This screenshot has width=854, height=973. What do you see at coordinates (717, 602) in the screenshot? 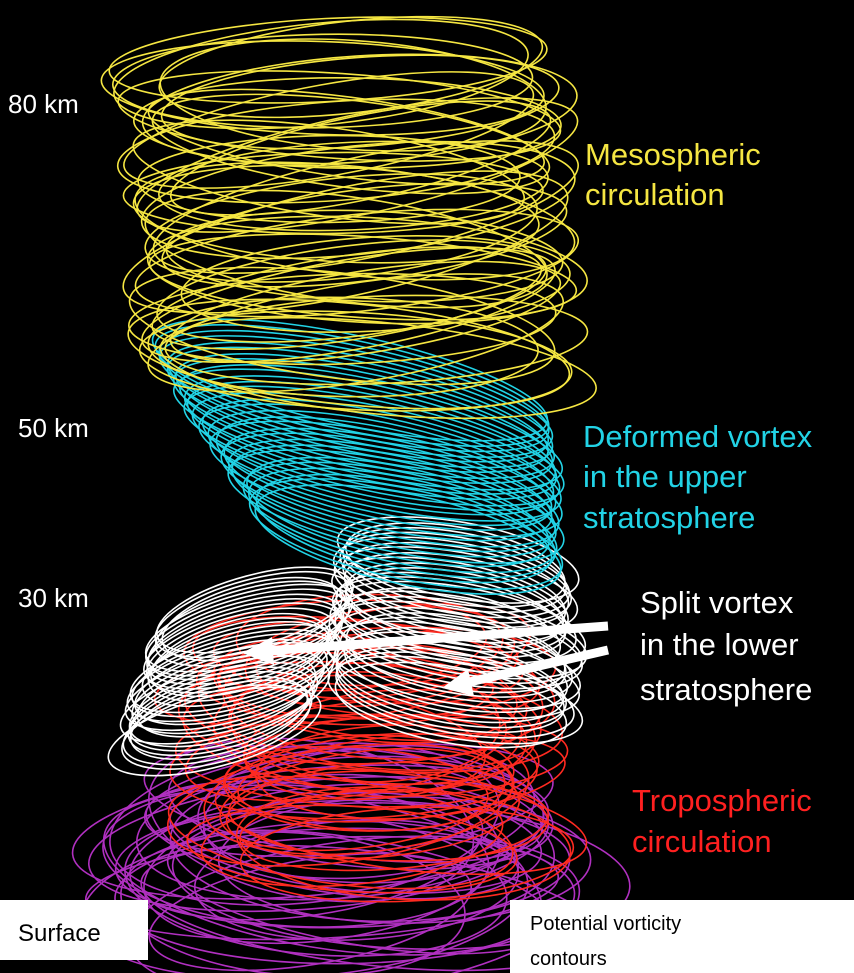
I see `annotation: Split vortex` at bounding box center [717, 602].